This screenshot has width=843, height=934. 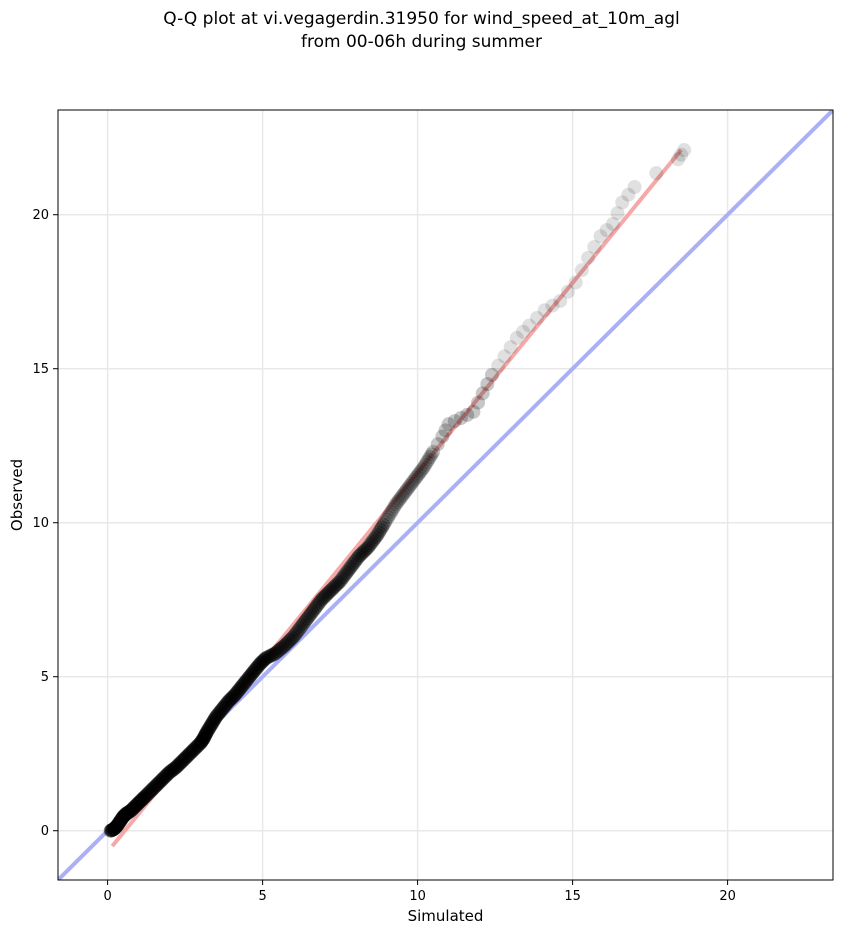 What do you see at coordinates (421, 42) in the screenshot?
I see `chart-subtitle: from 00-06h during summer` at bounding box center [421, 42].